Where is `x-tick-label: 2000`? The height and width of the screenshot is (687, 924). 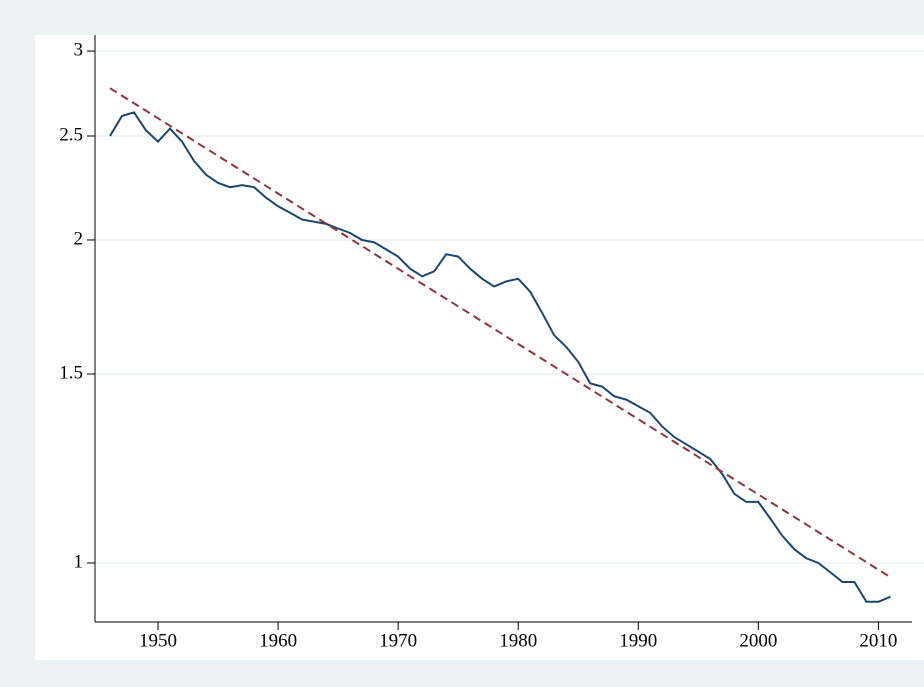 x-tick-label: 2000 is located at coordinates (758, 640).